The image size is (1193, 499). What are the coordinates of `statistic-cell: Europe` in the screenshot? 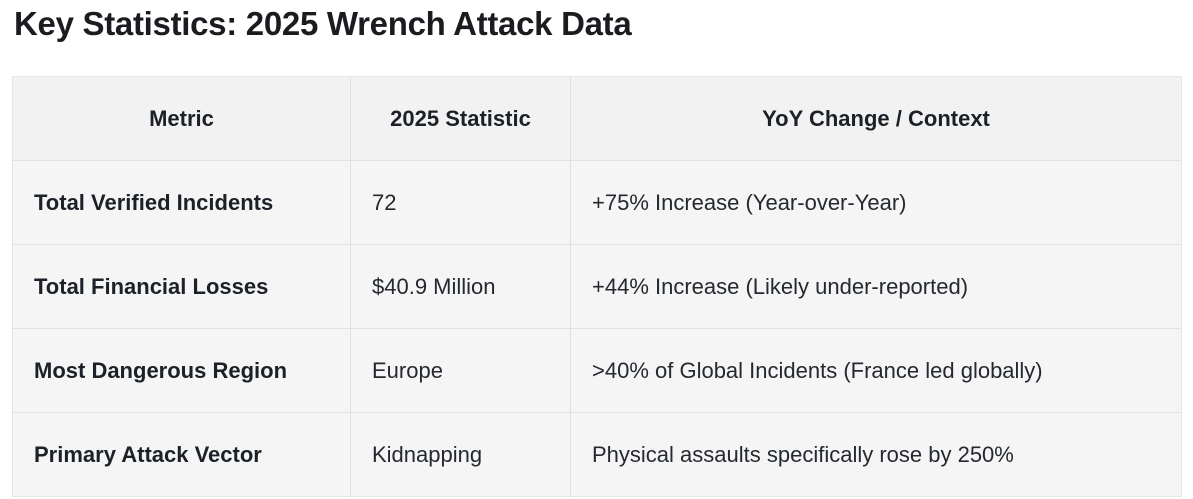 It's located at (460, 370).